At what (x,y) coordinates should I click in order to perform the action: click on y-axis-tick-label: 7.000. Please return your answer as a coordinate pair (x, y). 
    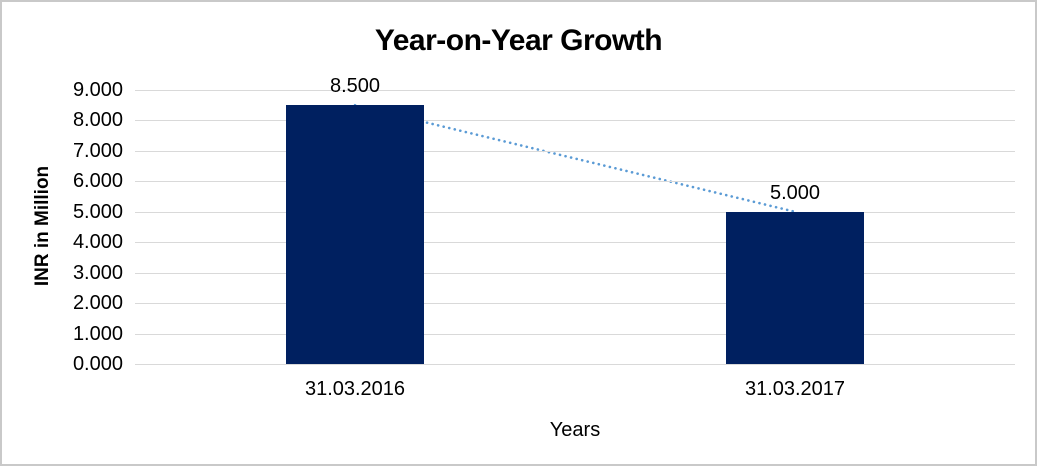
    Looking at the image, I should click on (97, 150).